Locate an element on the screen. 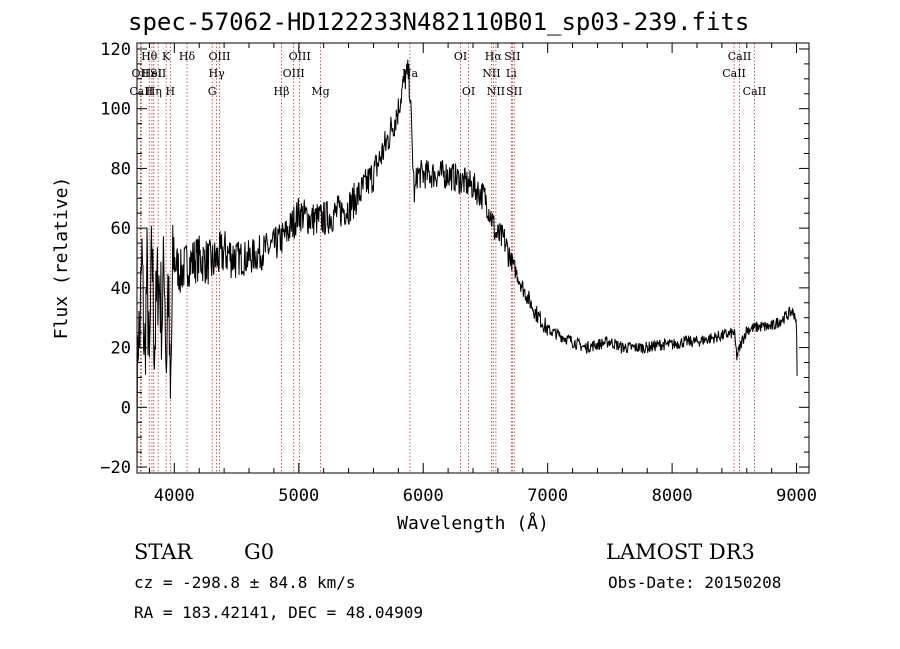 The image size is (900, 649). x-tick-label: 6000 is located at coordinates (423, 496).